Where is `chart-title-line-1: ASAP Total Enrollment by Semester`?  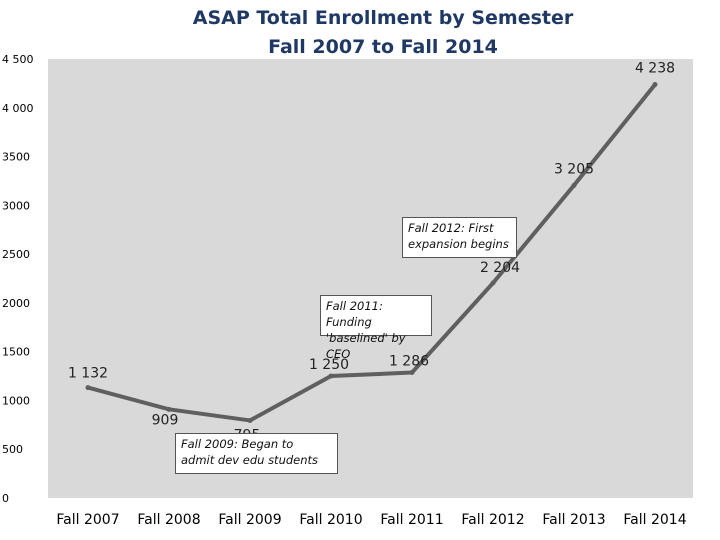
chart-title-line-1: ASAP Total Enrollment by Semester is located at coordinates (383, 18).